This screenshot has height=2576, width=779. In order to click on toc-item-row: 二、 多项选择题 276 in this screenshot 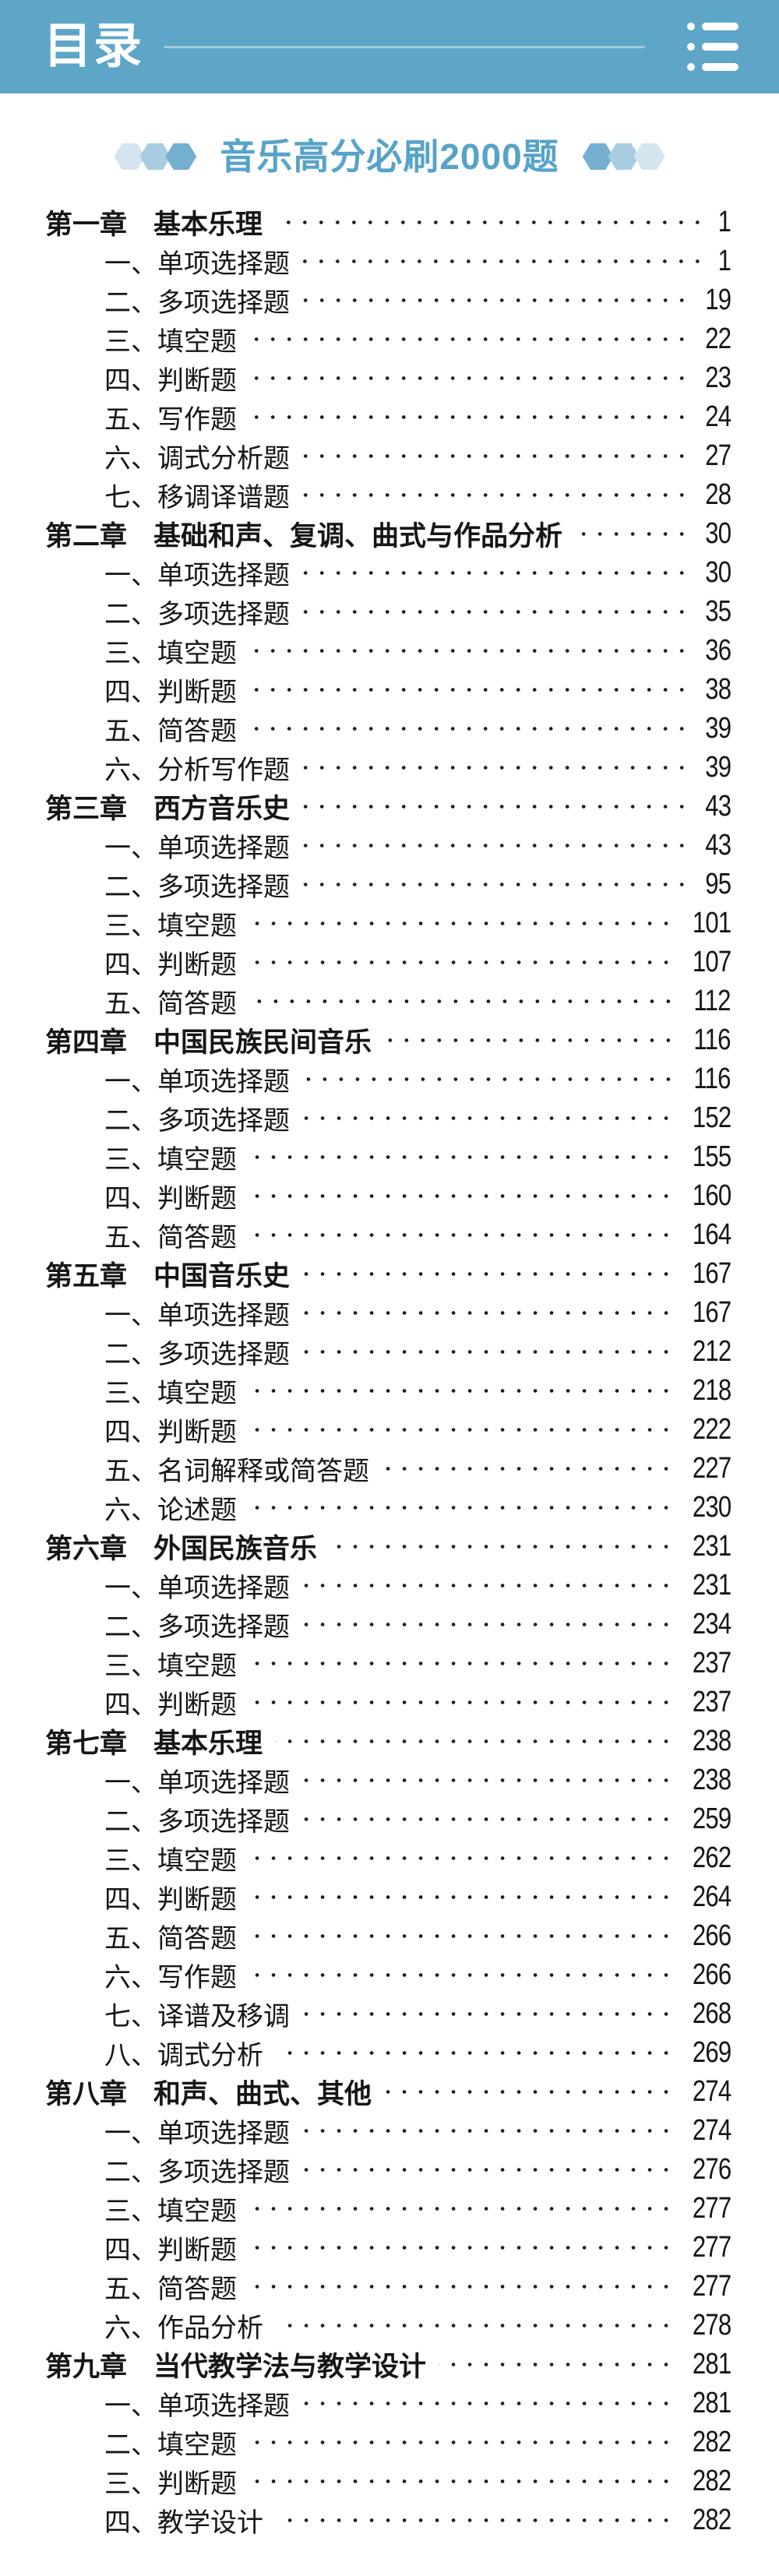, I will do `click(388, 2169)`.